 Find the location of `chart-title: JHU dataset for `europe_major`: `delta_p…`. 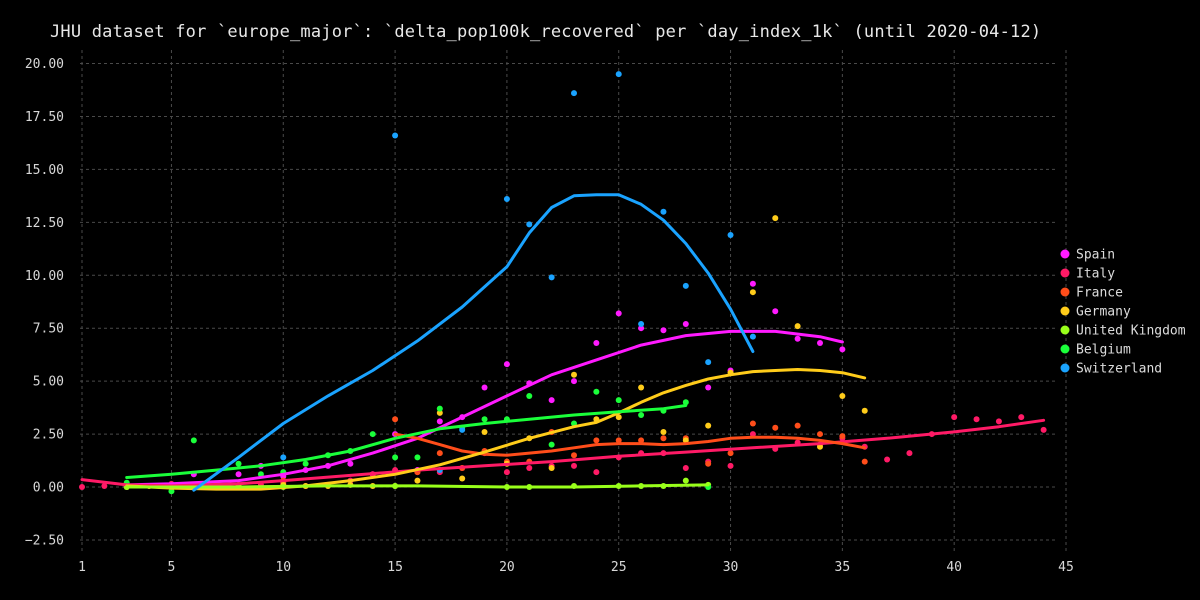

chart-title: JHU dataset for `europe_major`: `delta_p… is located at coordinates (546, 32).